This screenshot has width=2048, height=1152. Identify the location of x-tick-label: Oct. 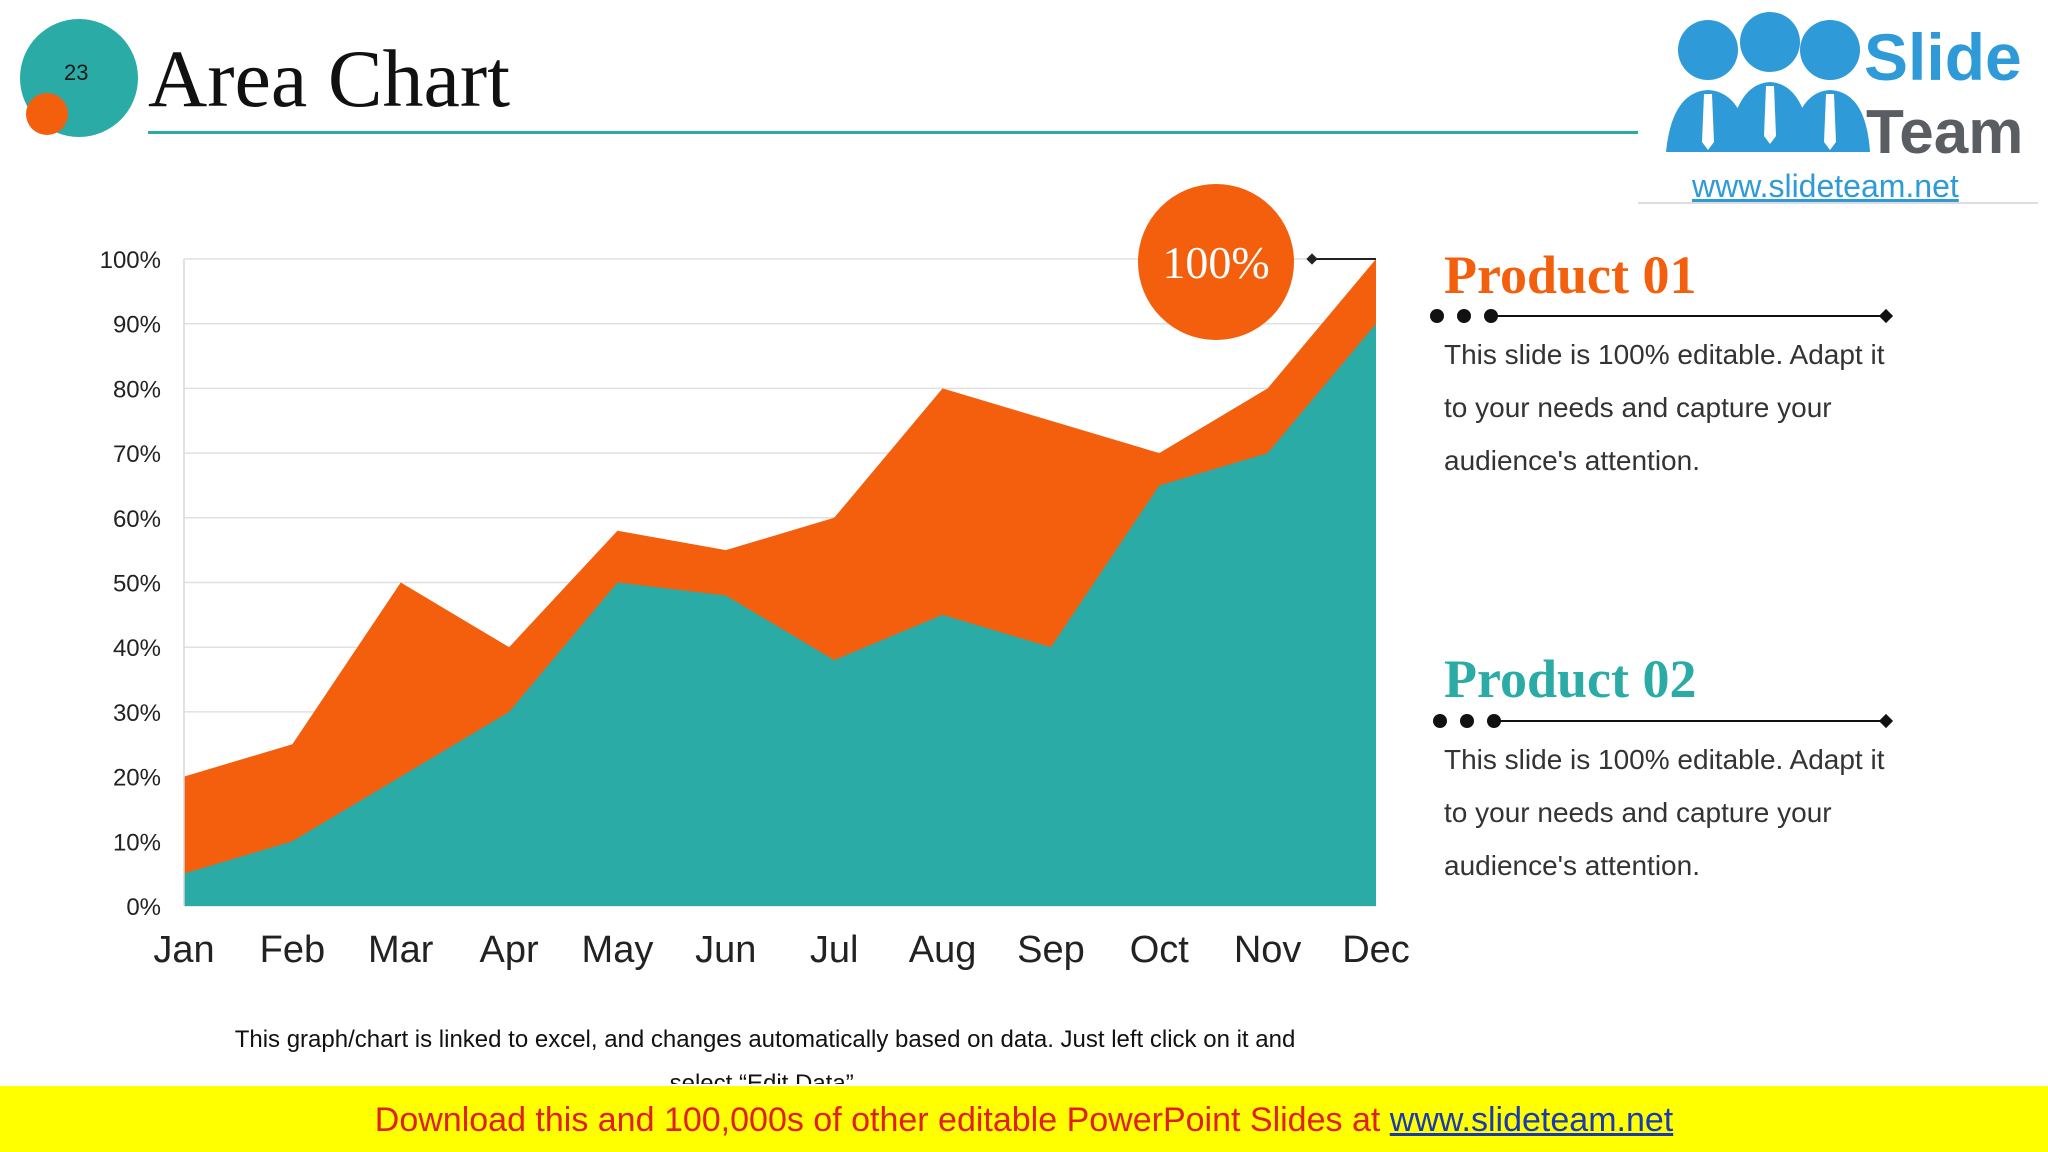
(1160, 950).